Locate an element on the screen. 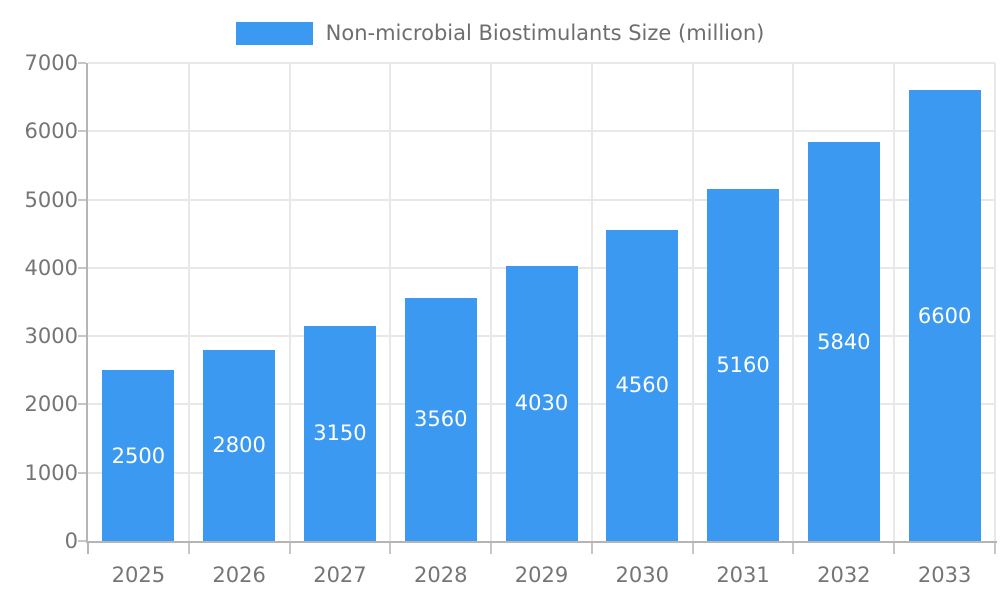 The height and width of the screenshot is (600, 1000). bar-value-label: 5160 is located at coordinates (743, 364).